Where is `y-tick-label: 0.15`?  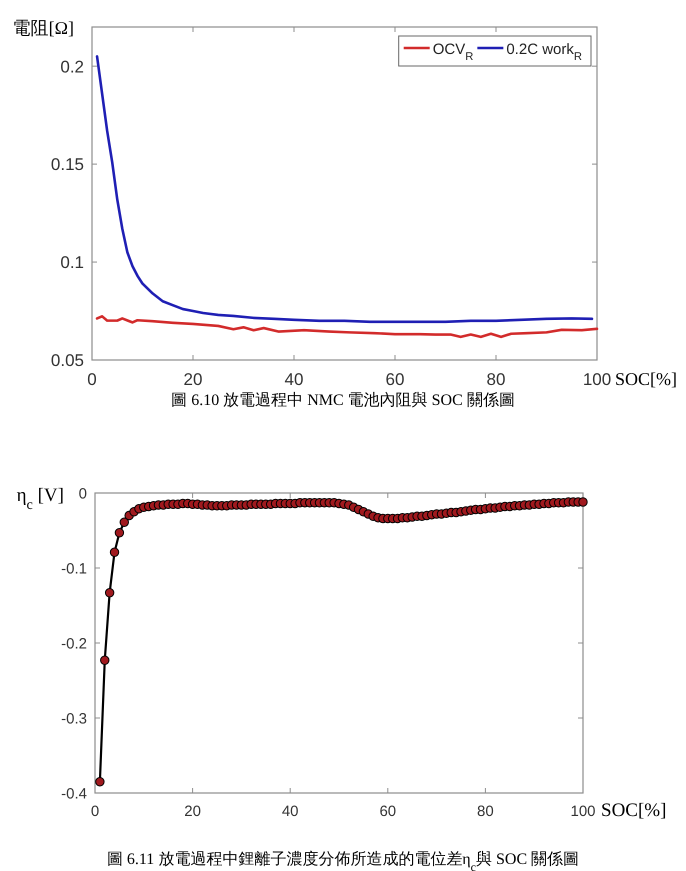 y-tick-label: 0.15 is located at coordinates (67, 164).